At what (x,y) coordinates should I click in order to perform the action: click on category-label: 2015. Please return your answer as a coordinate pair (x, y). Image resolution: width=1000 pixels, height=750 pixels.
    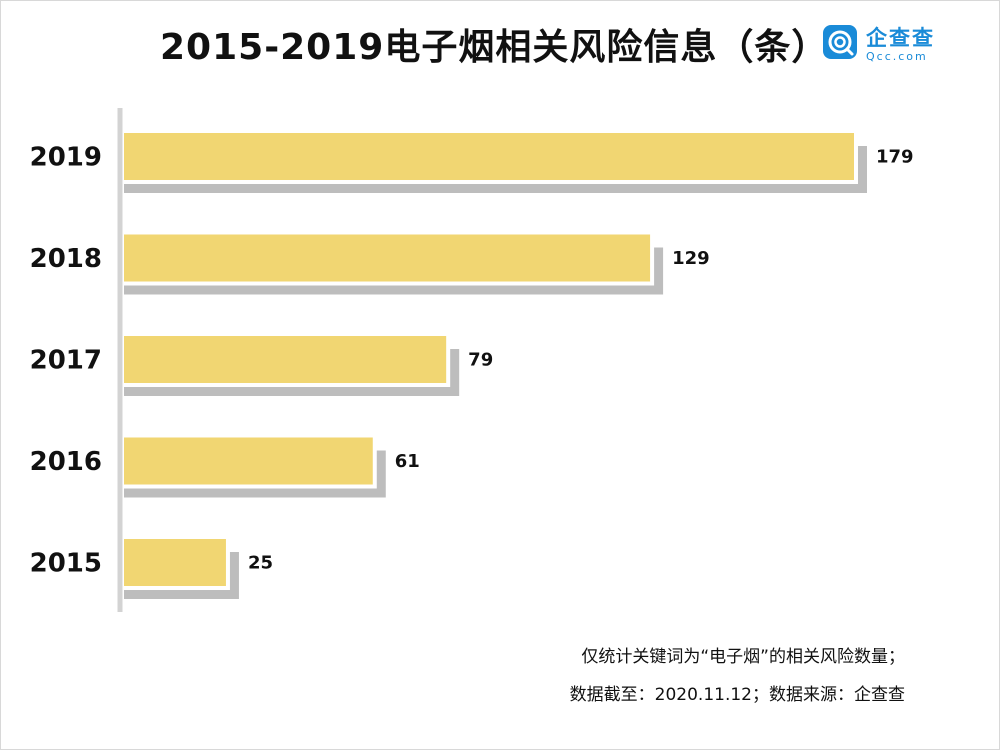
    Looking at the image, I should click on (66, 564).